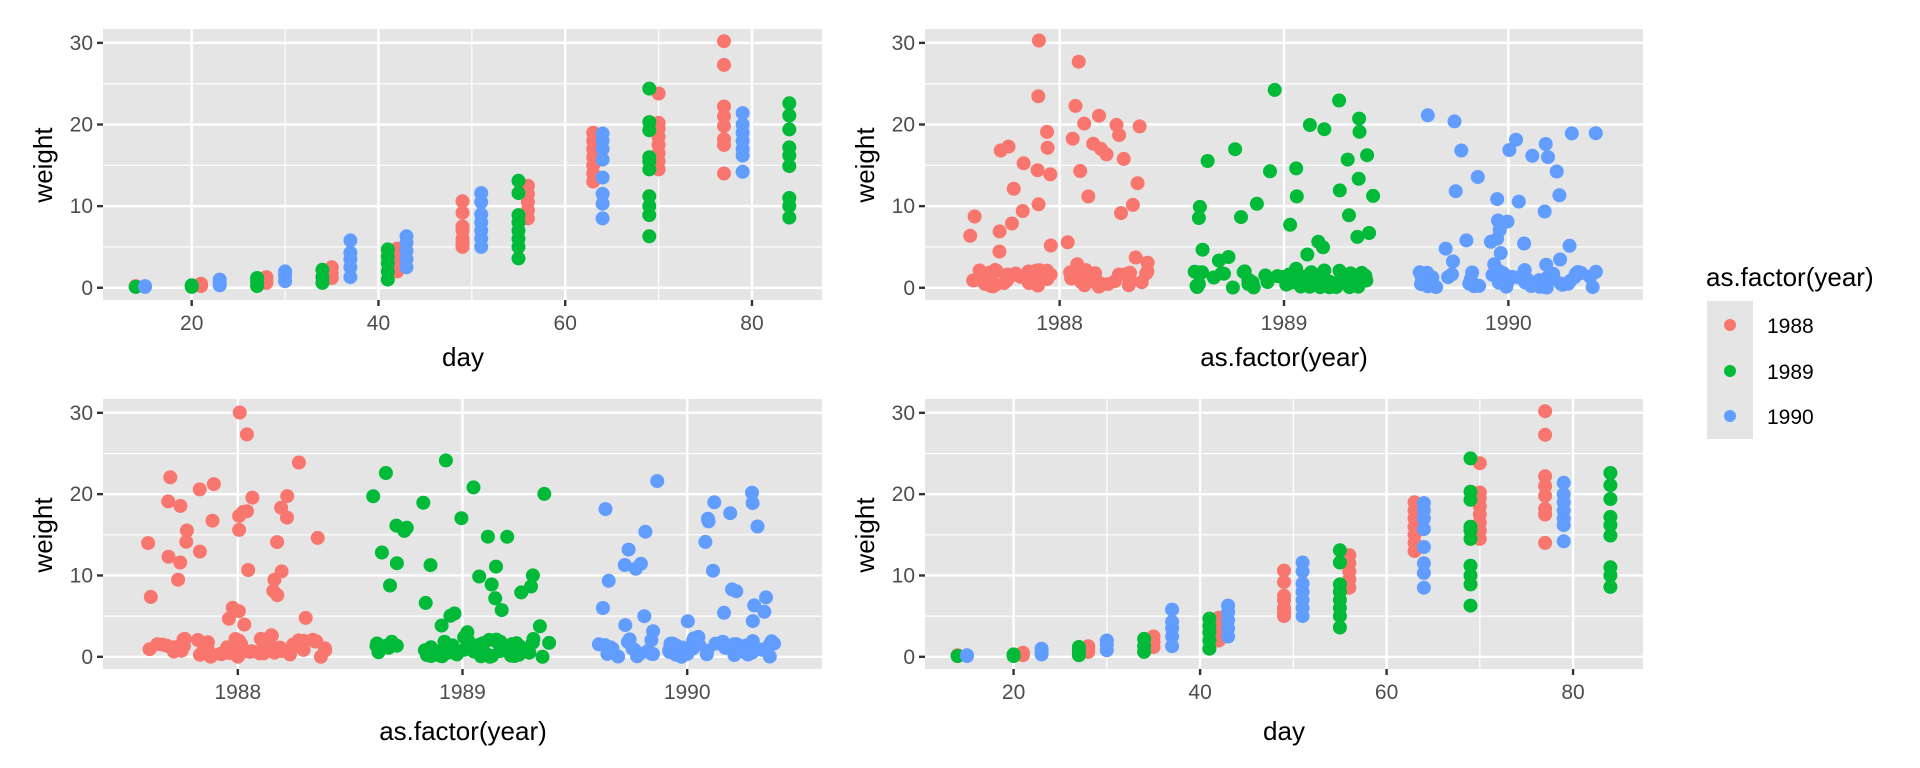 The height and width of the screenshot is (768, 1920). I want to click on points, so click(1284, 533).